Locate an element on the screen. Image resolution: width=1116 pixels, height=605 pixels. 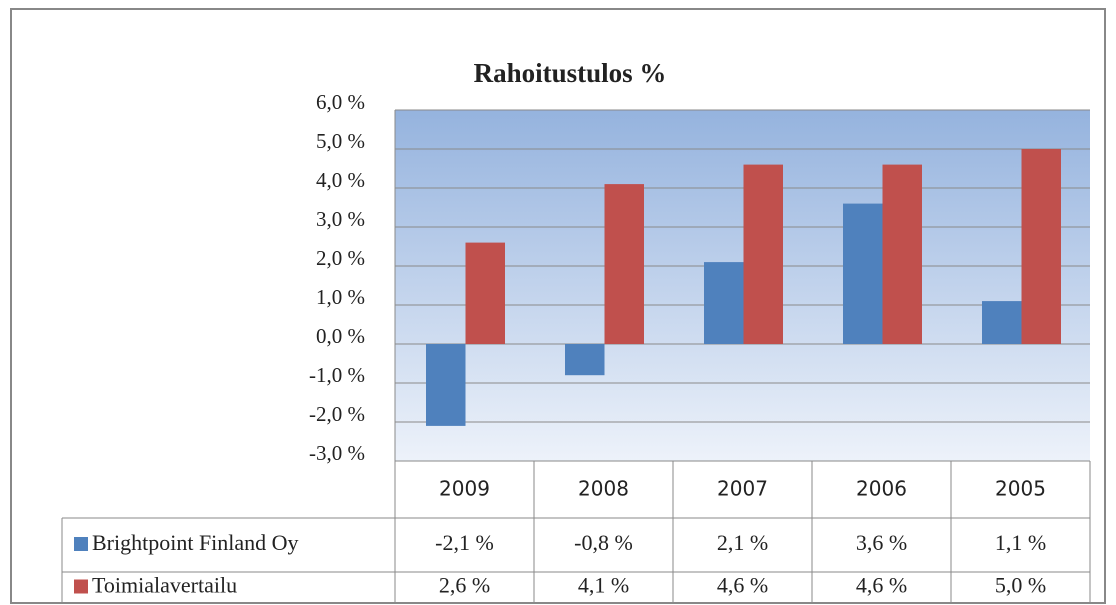
y-tick-label: 6,0 % is located at coordinates (340, 102).